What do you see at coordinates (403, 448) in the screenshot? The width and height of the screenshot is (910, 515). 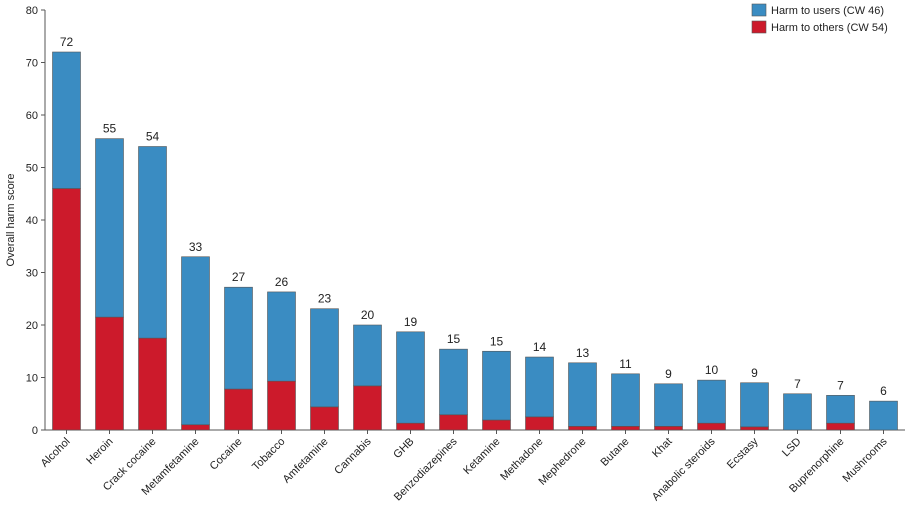 I see `x-tick-label: GHB` at bounding box center [403, 448].